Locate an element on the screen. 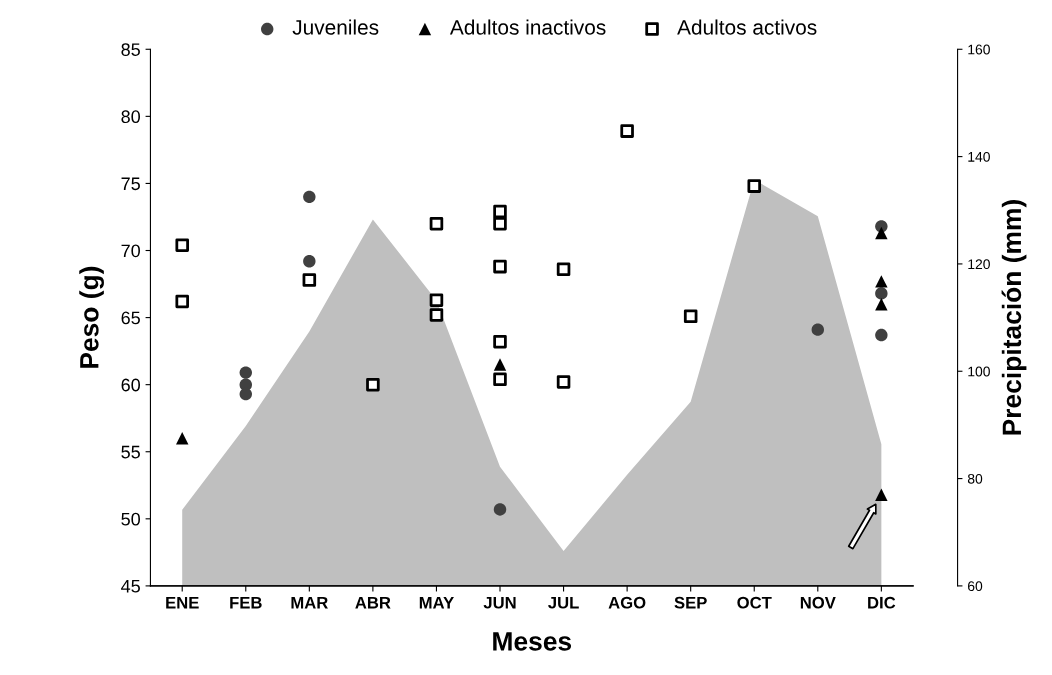 The image size is (1052, 675). y-tick-label: 55 is located at coordinates (130, 452).